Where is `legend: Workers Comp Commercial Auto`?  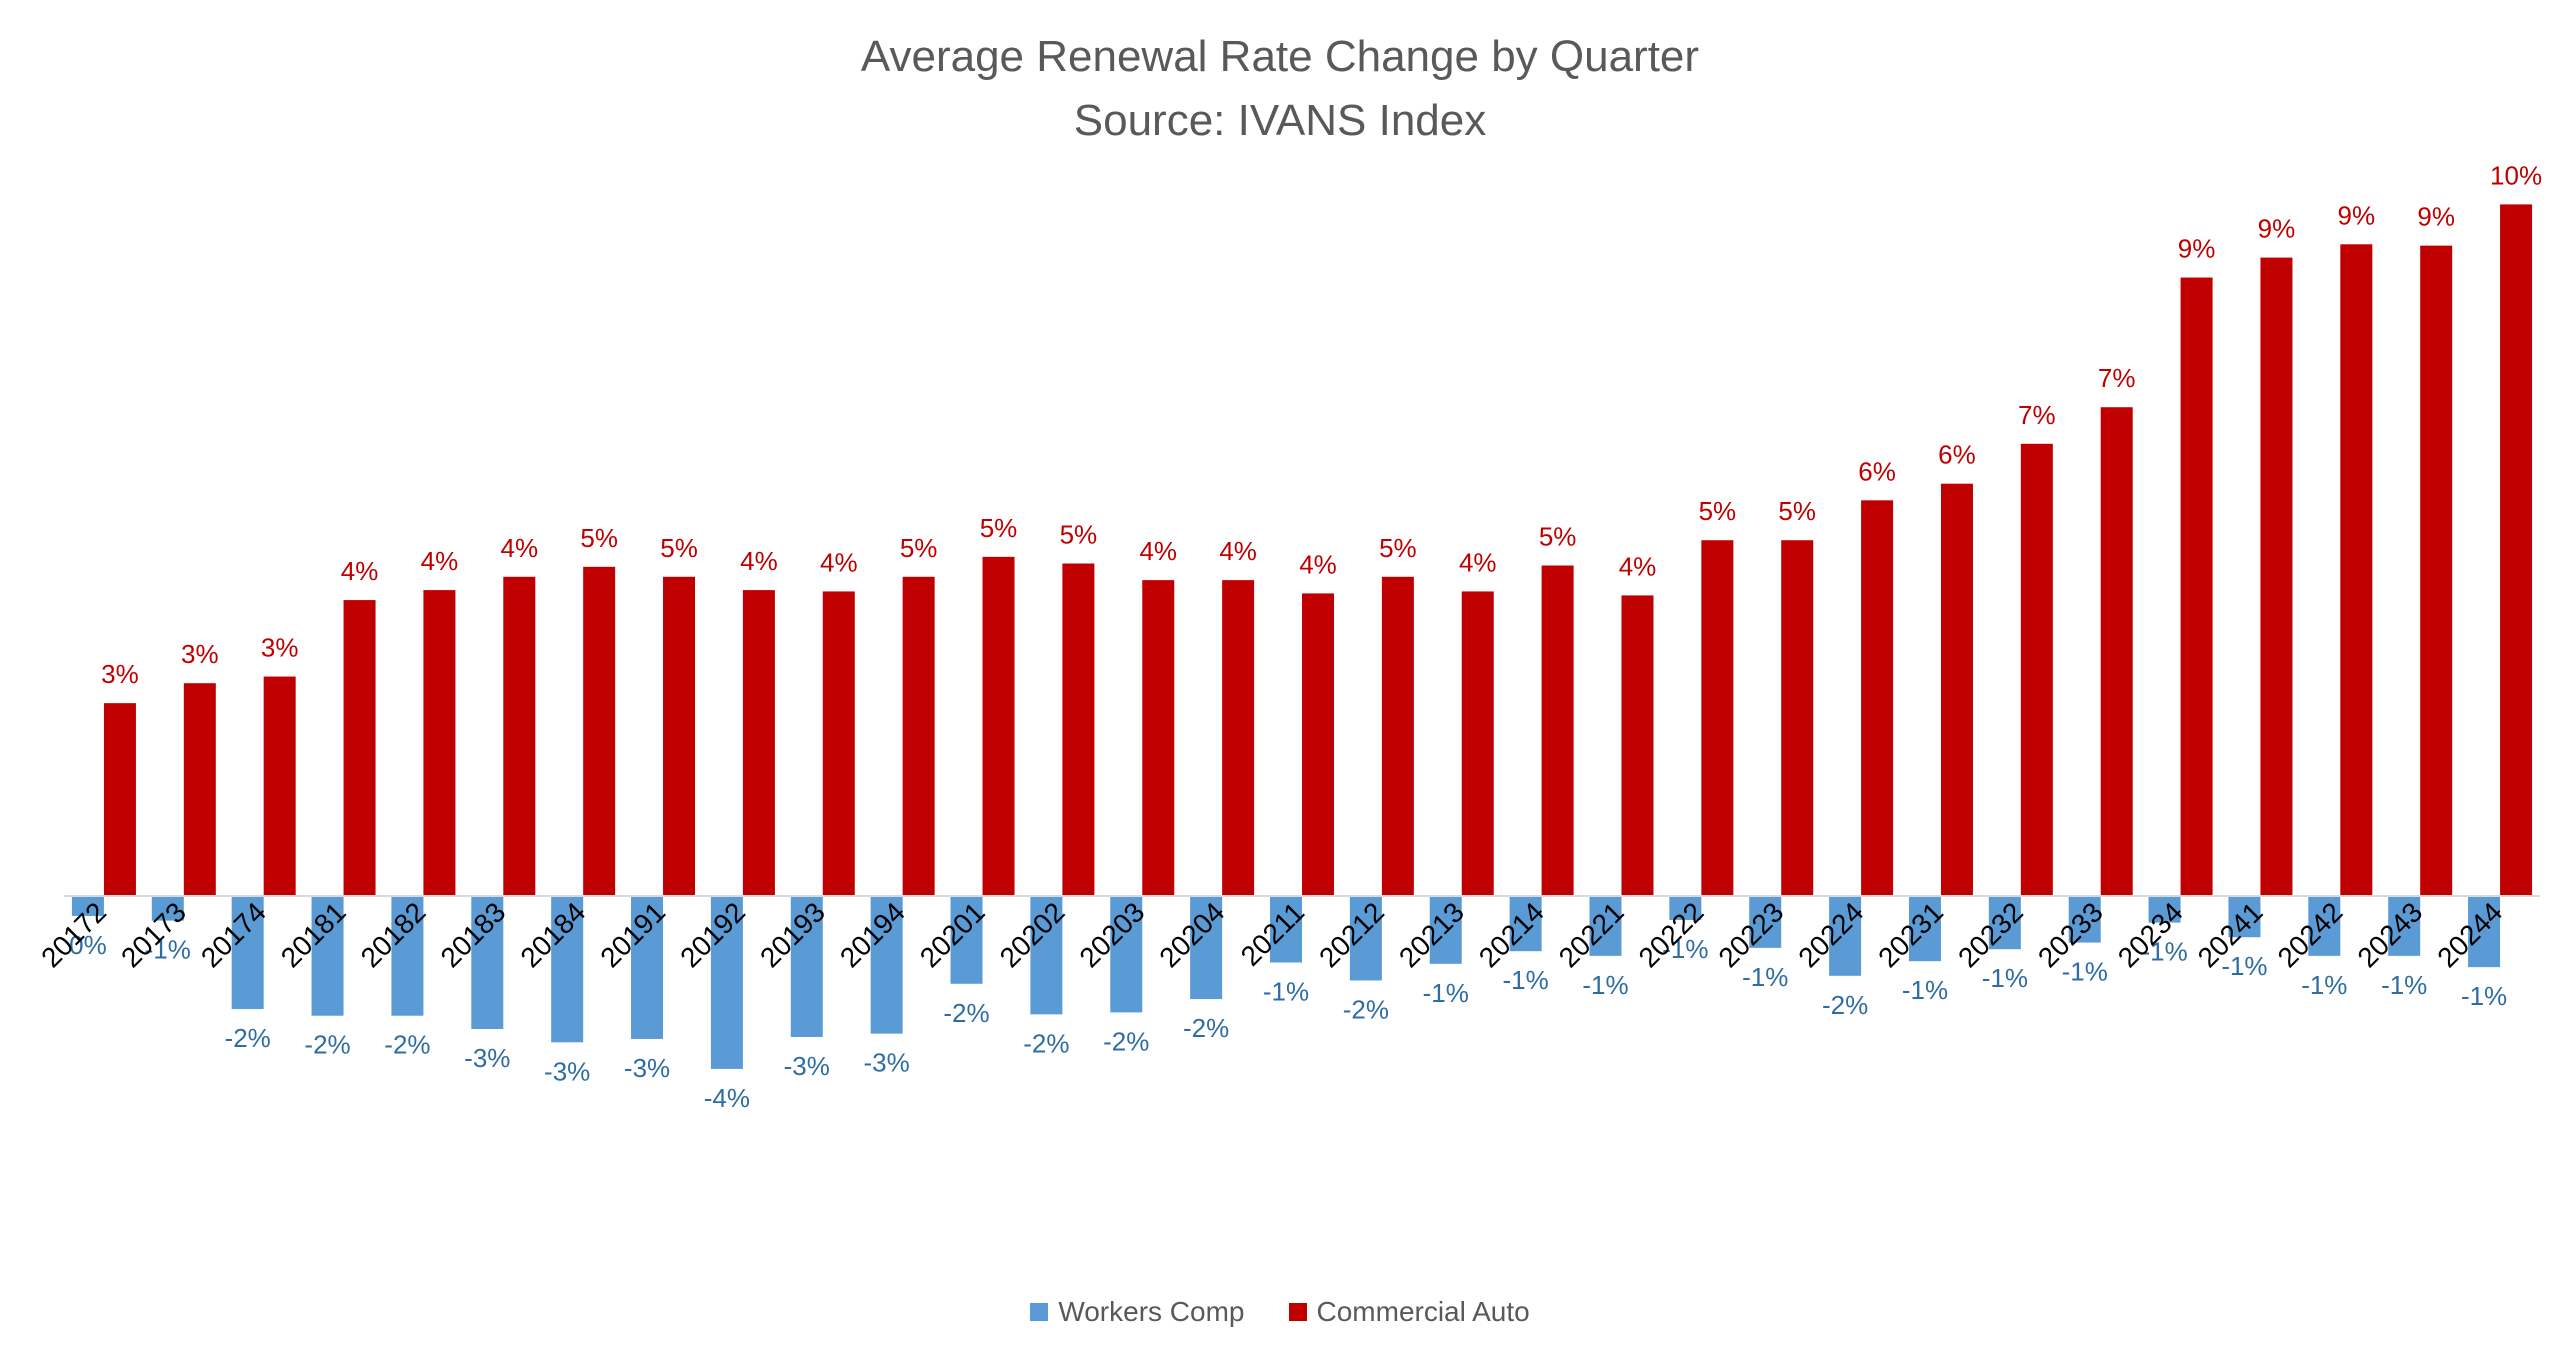
legend: Workers Comp Commercial Auto is located at coordinates (1280, 1312).